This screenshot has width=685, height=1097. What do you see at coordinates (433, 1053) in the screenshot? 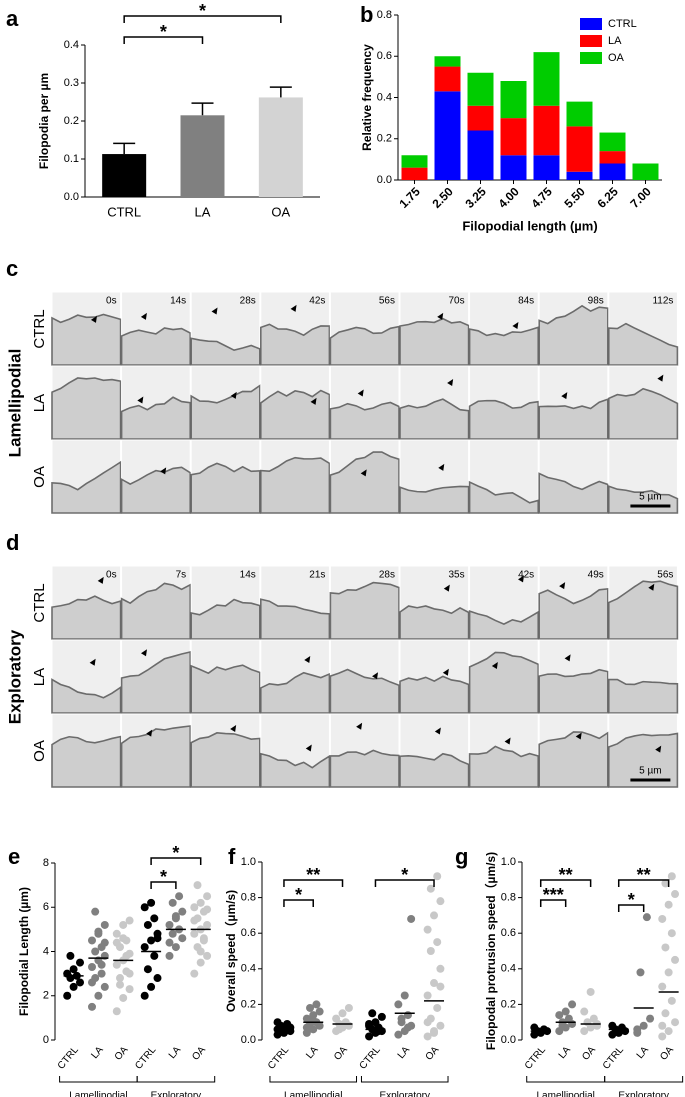
I see `x-tick-label: OA` at bounding box center [433, 1053].